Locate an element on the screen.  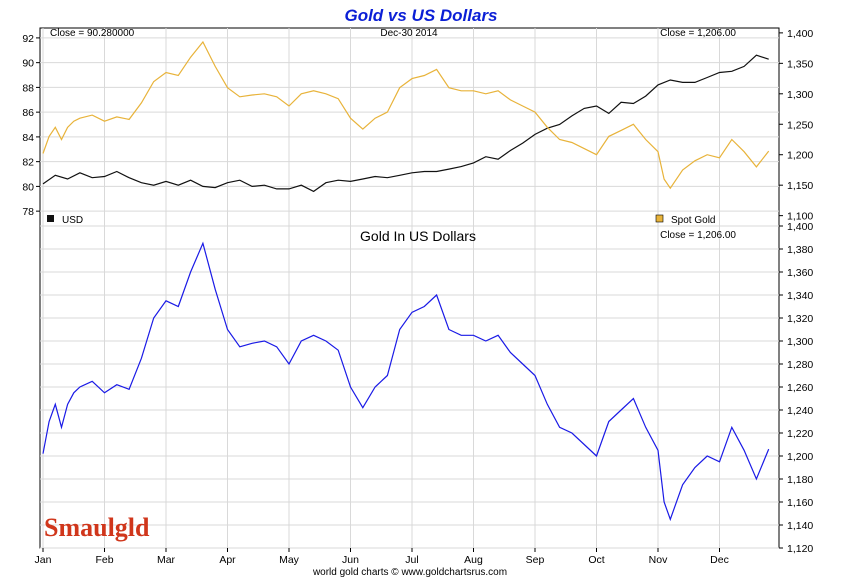
usd-legend-label: USD is located at coordinates (72, 220).